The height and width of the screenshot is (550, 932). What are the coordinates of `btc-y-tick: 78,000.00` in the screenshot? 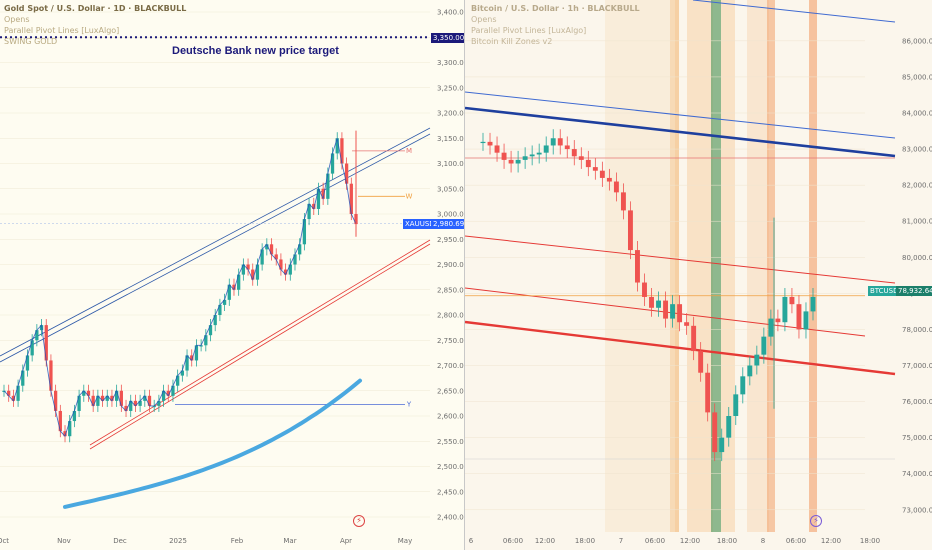 It's located at (917, 330).